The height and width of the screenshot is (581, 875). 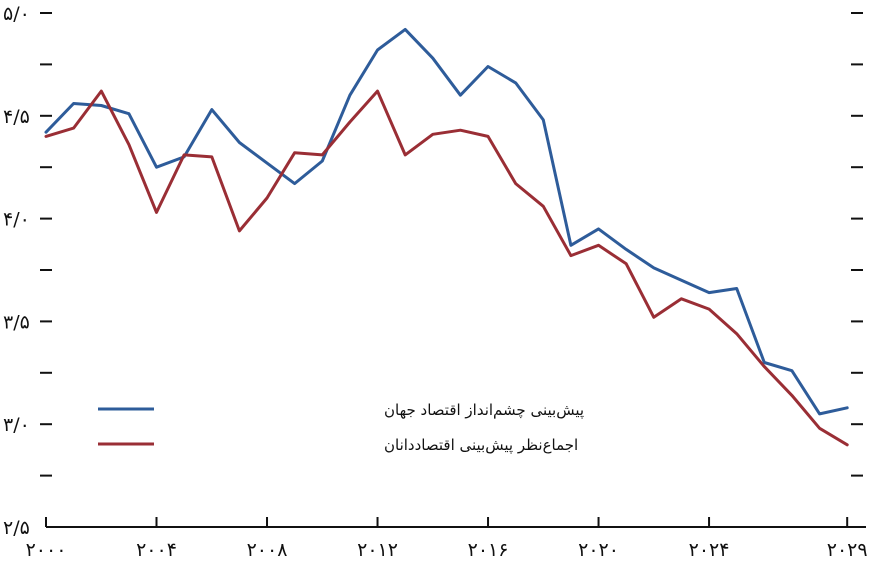 What do you see at coordinates (484, 410) in the screenshot?
I see `legend-label-series-1: پیش‌بینی چشم‌انداز اقتصاد جهان` at bounding box center [484, 410].